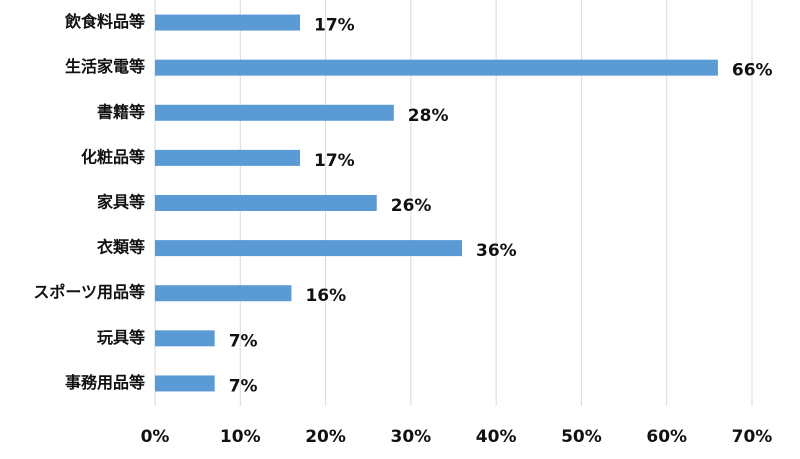 This screenshot has height=459, width=800. I want to click on x-tick-label: 40%, so click(496, 437).